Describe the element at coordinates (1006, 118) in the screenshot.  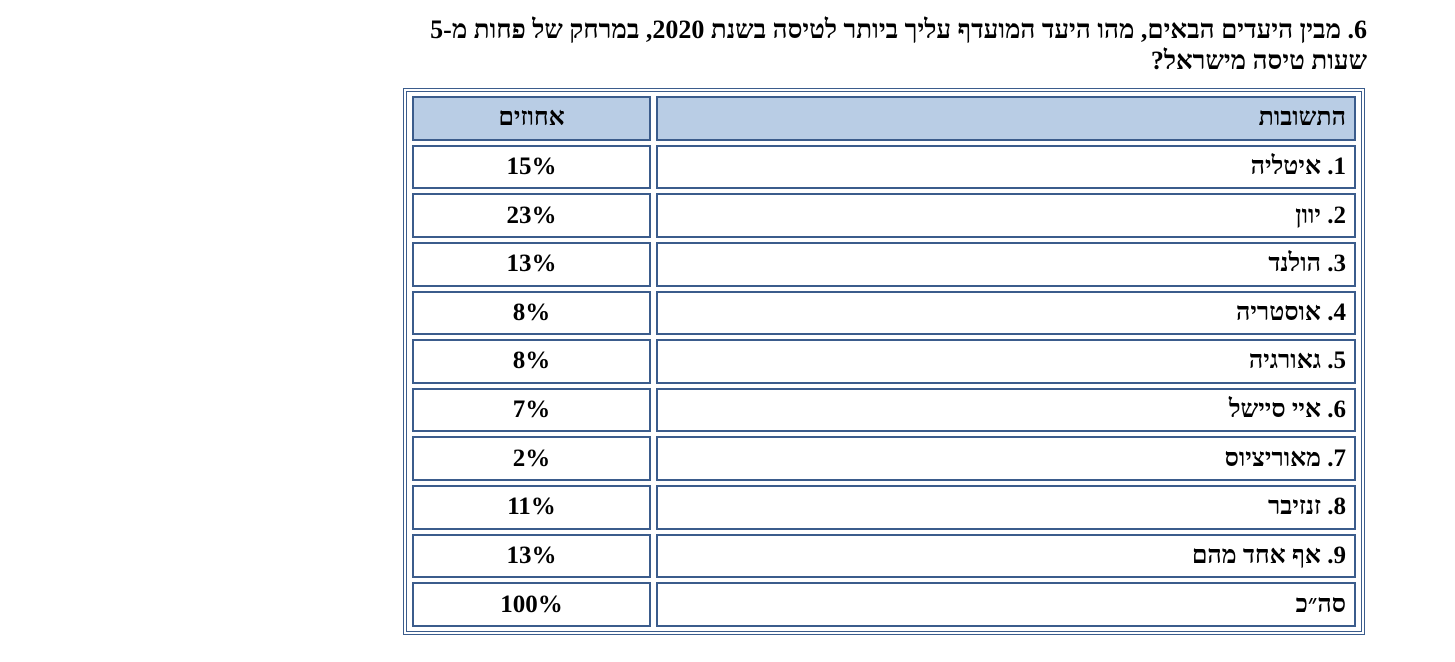
I see `header-cell: התשובות` at that location.